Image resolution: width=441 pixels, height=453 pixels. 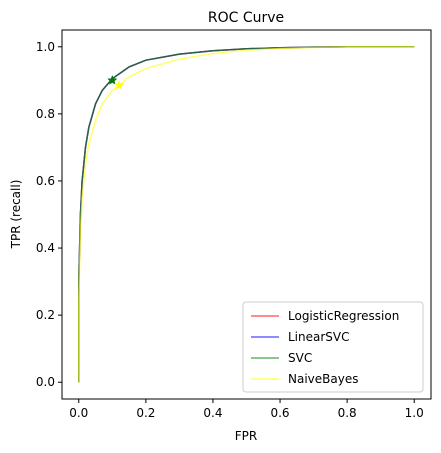 What do you see at coordinates (45, 181) in the screenshot?
I see `y-tick-label: 0.6` at bounding box center [45, 181].